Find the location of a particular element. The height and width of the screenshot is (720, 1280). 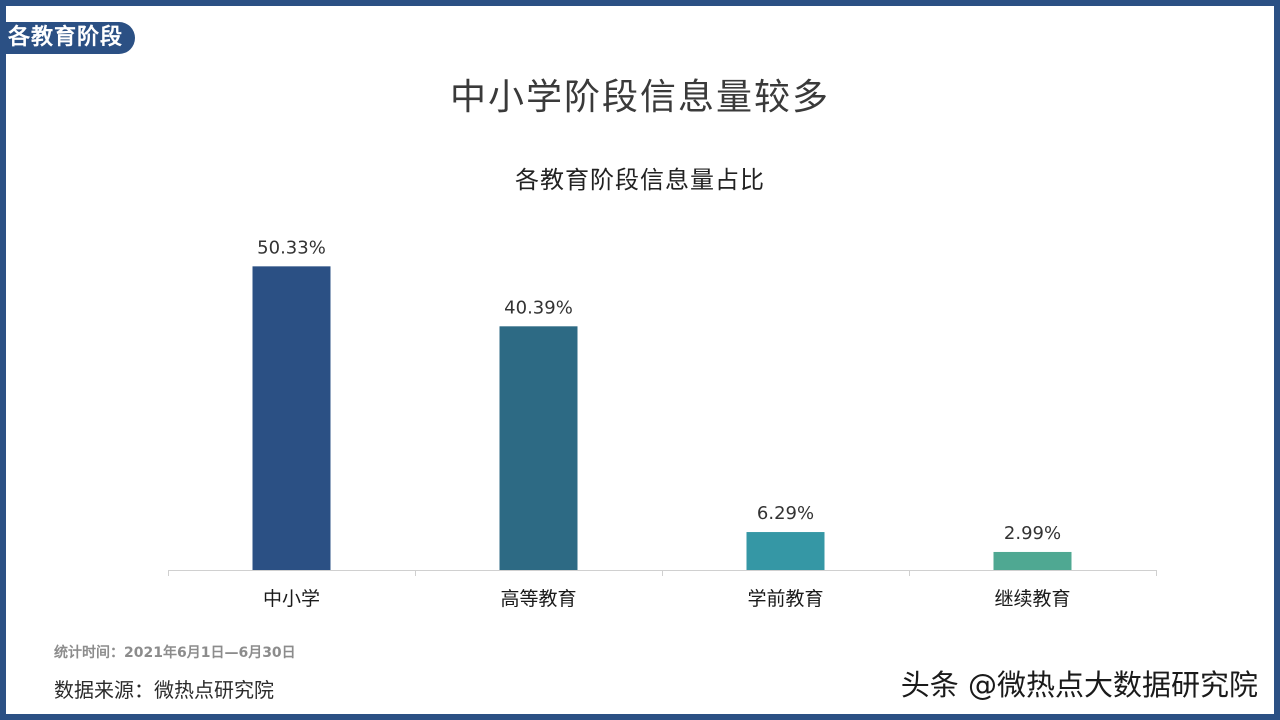

data-label: 40.39% is located at coordinates (538, 307).